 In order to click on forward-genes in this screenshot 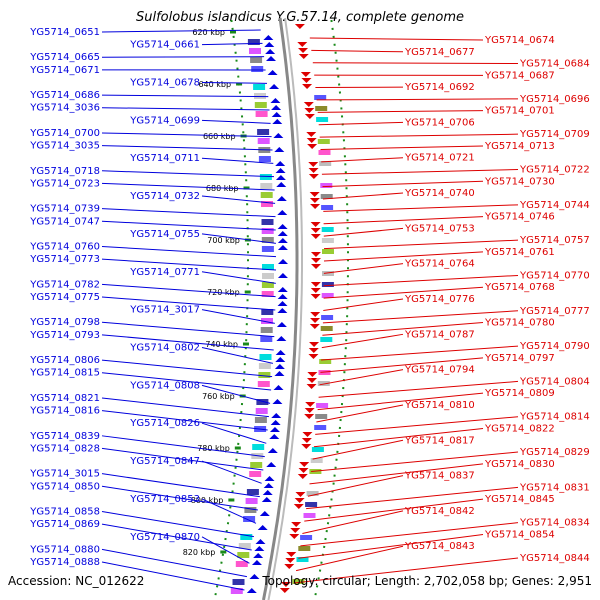, I will do `click(267, 314)`.